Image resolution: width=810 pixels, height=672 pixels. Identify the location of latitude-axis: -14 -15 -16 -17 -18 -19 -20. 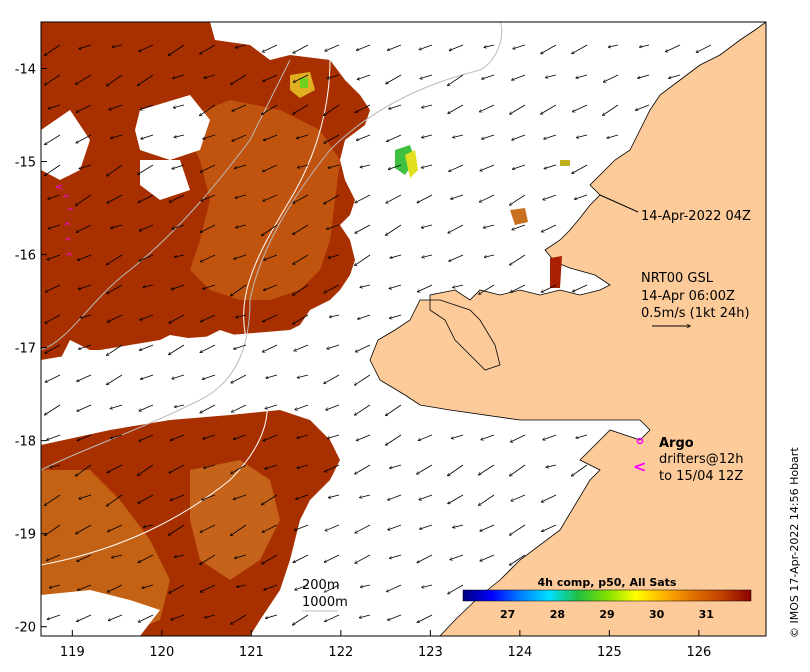
(31, 349).